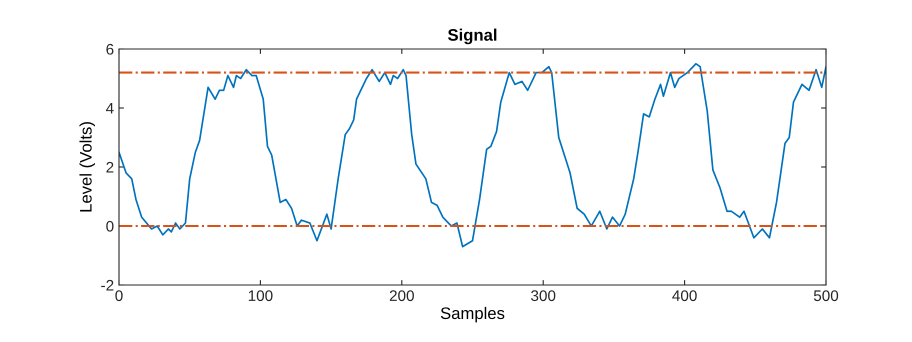 The width and height of the screenshot is (912, 342). Describe the element at coordinates (110, 167) in the screenshot. I see `y-tick-label: 2` at that location.